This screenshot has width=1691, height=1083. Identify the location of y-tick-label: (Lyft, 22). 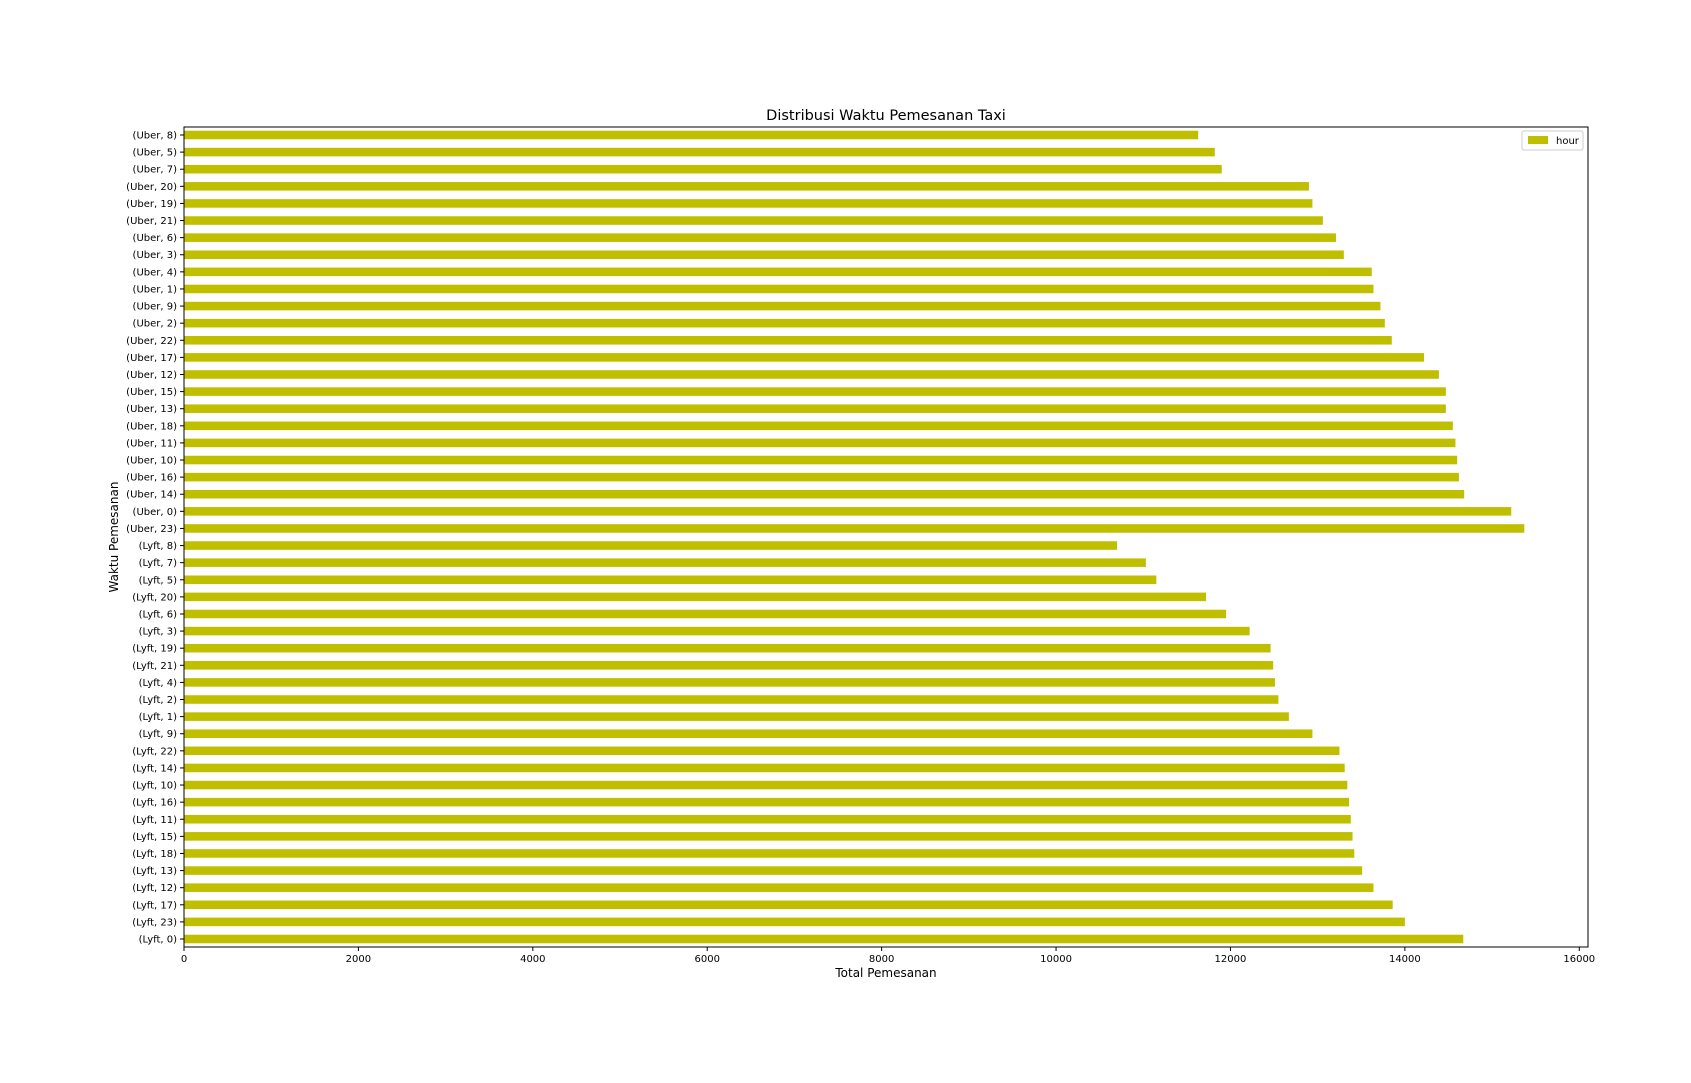
(154, 751).